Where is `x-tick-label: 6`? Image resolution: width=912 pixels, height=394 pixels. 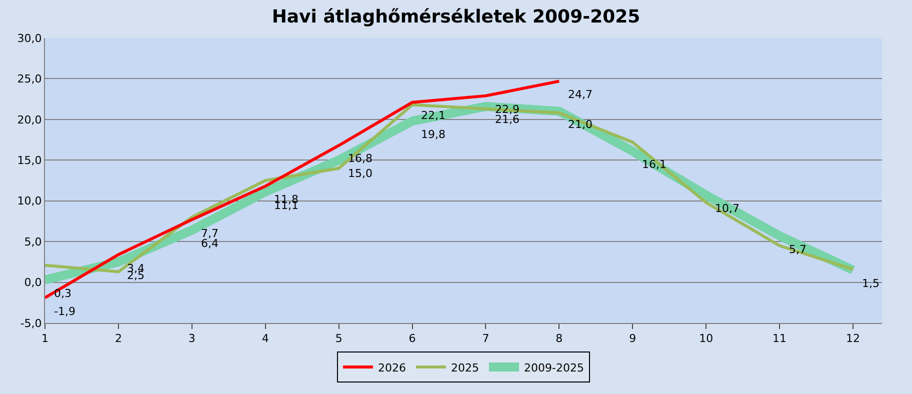 x-tick-label: 6 is located at coordinates (412, 339).